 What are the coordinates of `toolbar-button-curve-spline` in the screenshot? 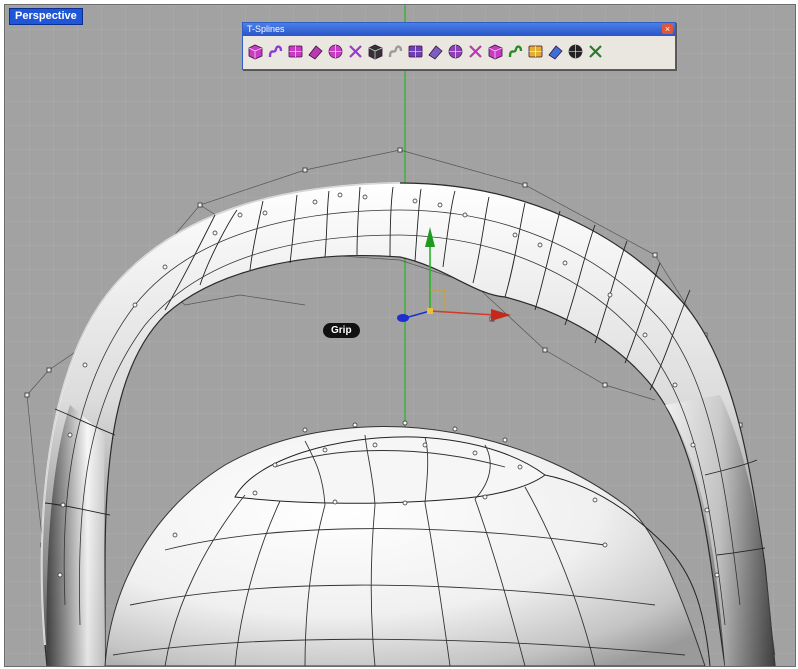 It's located at (275, 51).